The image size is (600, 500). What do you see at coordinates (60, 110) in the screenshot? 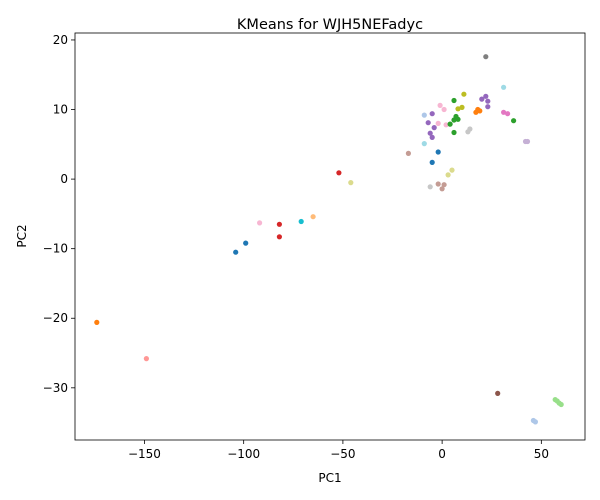
I see `y-tick-label: 10` at bounding box center [60, 110].